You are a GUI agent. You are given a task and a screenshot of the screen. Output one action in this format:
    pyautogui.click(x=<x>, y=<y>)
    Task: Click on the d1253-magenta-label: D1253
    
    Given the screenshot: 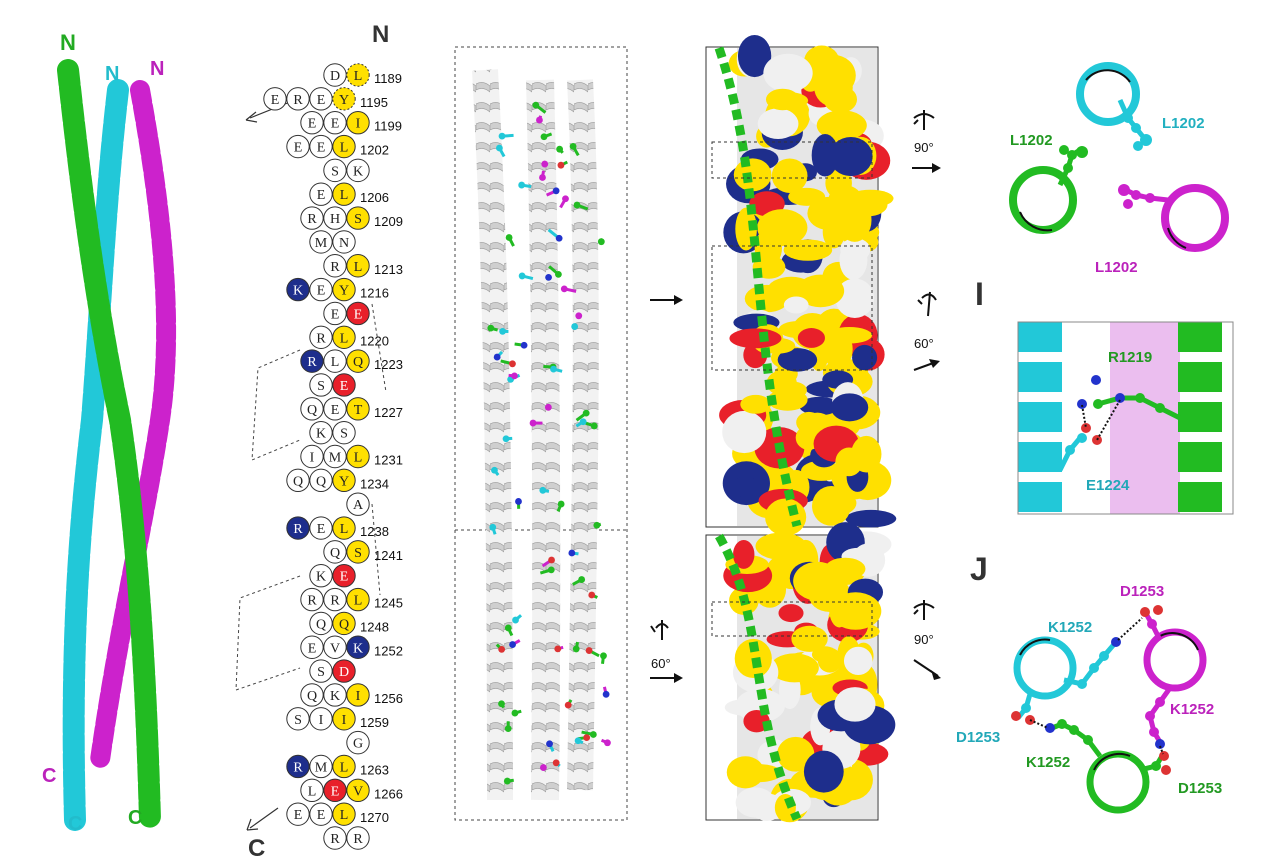 What is the action you would take?
    pyautogui.click(x=1142, y=591)
    